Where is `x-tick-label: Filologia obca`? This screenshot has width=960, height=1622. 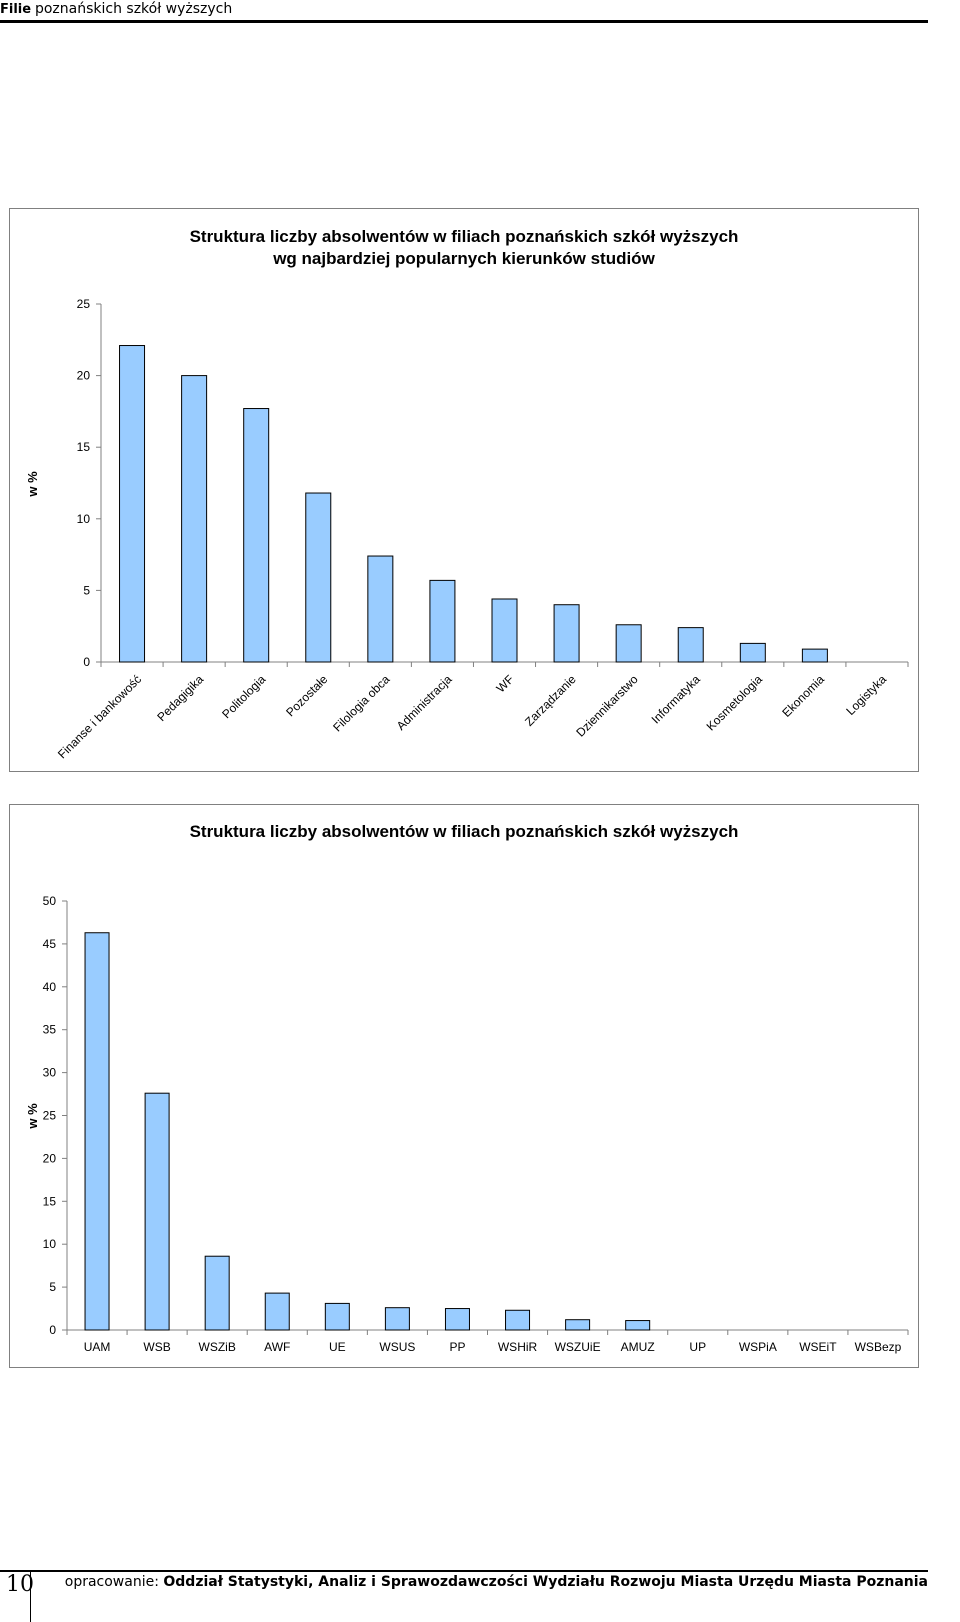 x-tick-label: Filologia obca is located at coordinates (361, 703).